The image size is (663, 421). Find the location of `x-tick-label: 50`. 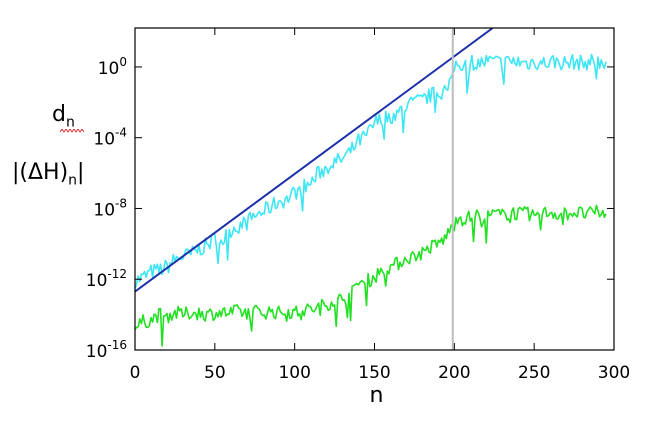

x-tick-label: 50 is located at coordinates (215, 373).